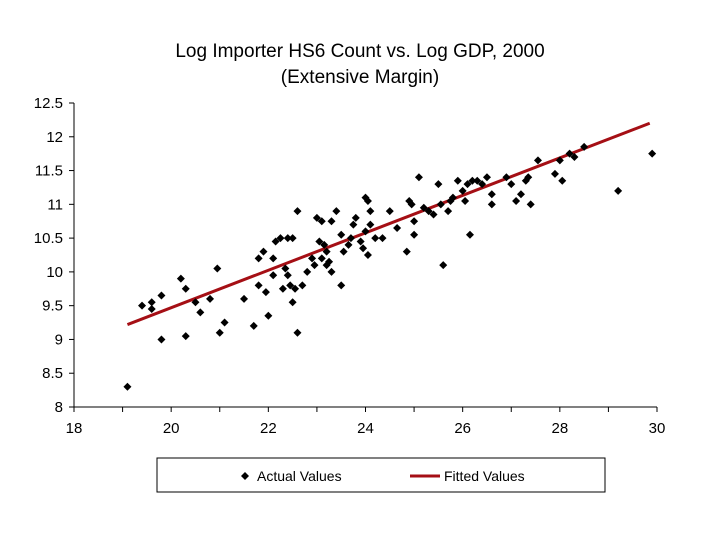  Describe the element at coordinates (657, 428) in the screenshot. I see `x-tick-label: 30` at that location.